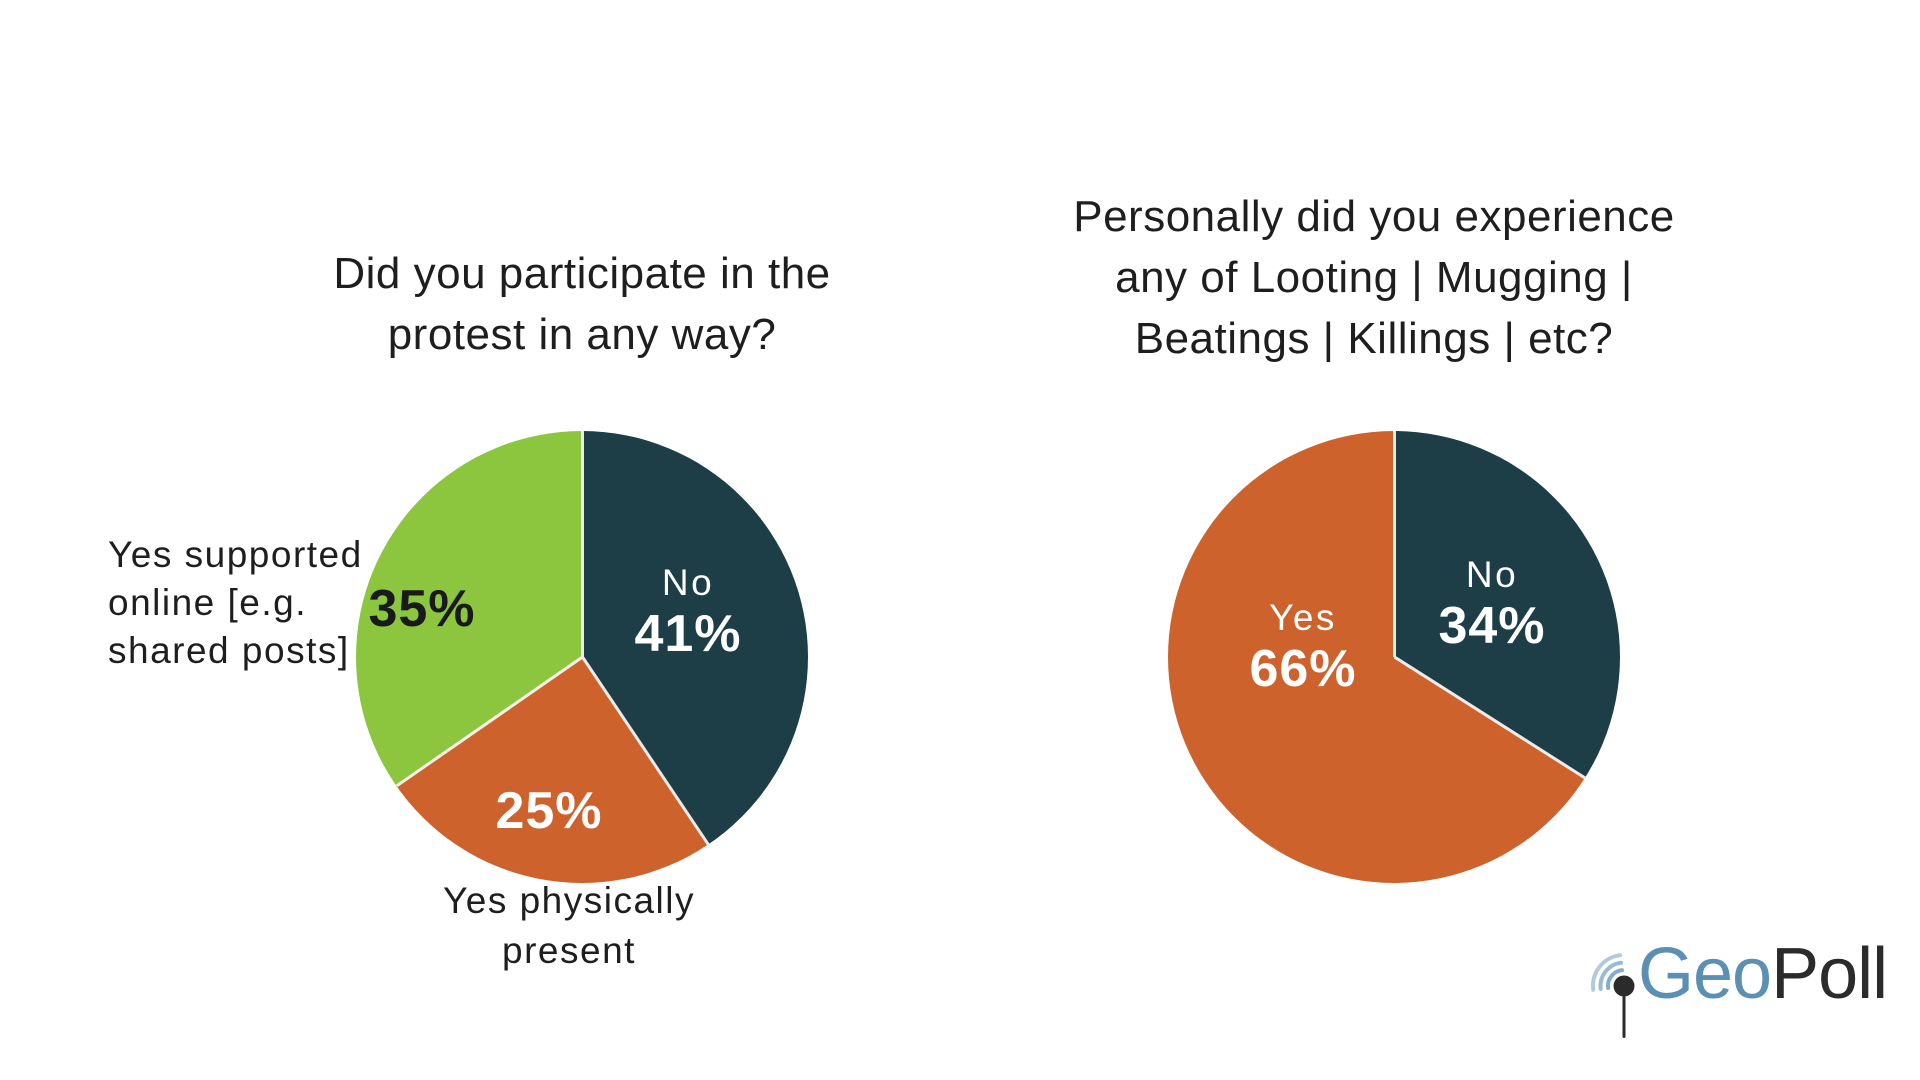 Image resolution: width=1920 pixels, height=1080 pixels. Describe the element at coordinates (229, 650) in the screenshot. I see `supported-line3: shared posts]` at that location.